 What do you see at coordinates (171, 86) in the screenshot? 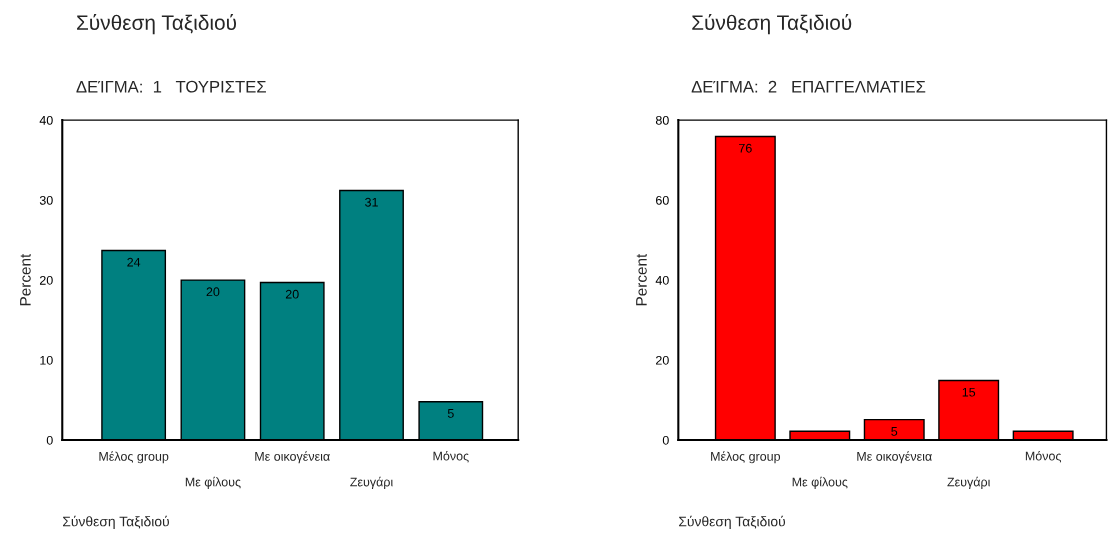
I see `chart-subtitle: ΔΕΊΓΜΑ: 1 ΤΟΥΡΙΣΤΕΣ` at bounding box center [171, 86].